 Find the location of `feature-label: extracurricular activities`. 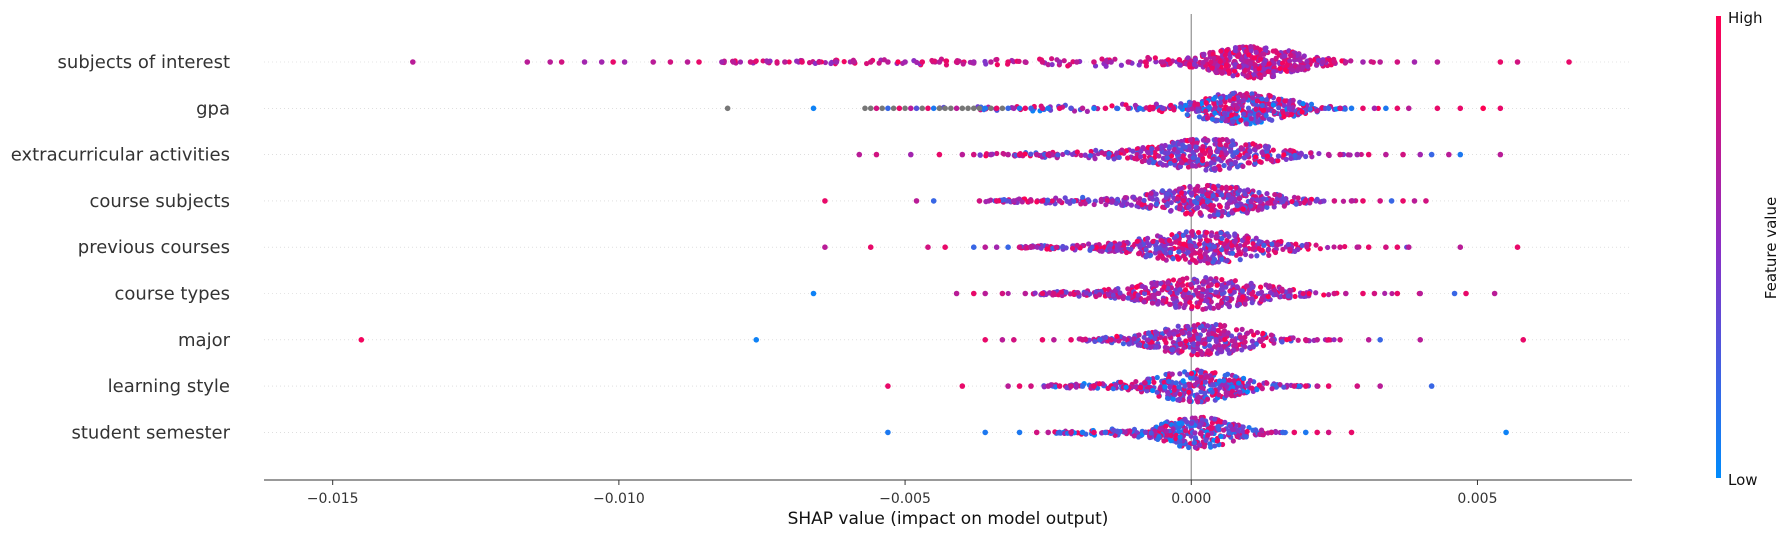

feature-label: extracurricular activities is located at coordinates (120, 155).